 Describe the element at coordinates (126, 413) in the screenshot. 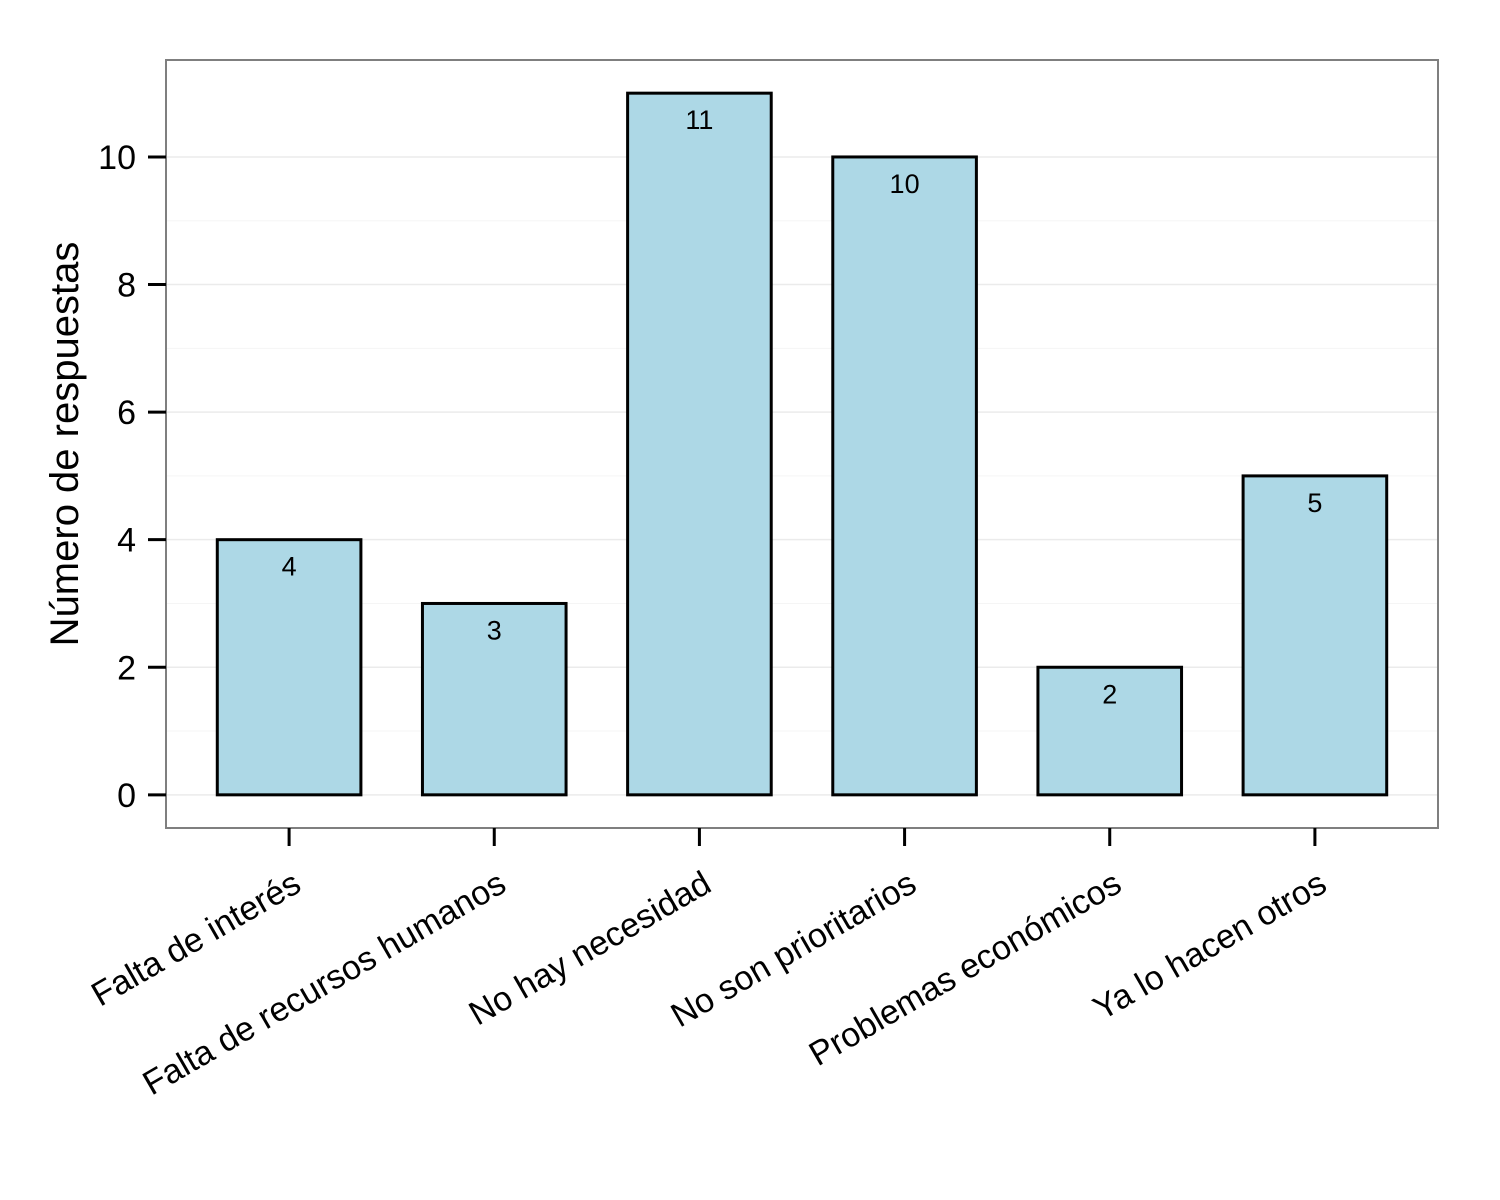

I see `y-tick-label: 6` at that location.